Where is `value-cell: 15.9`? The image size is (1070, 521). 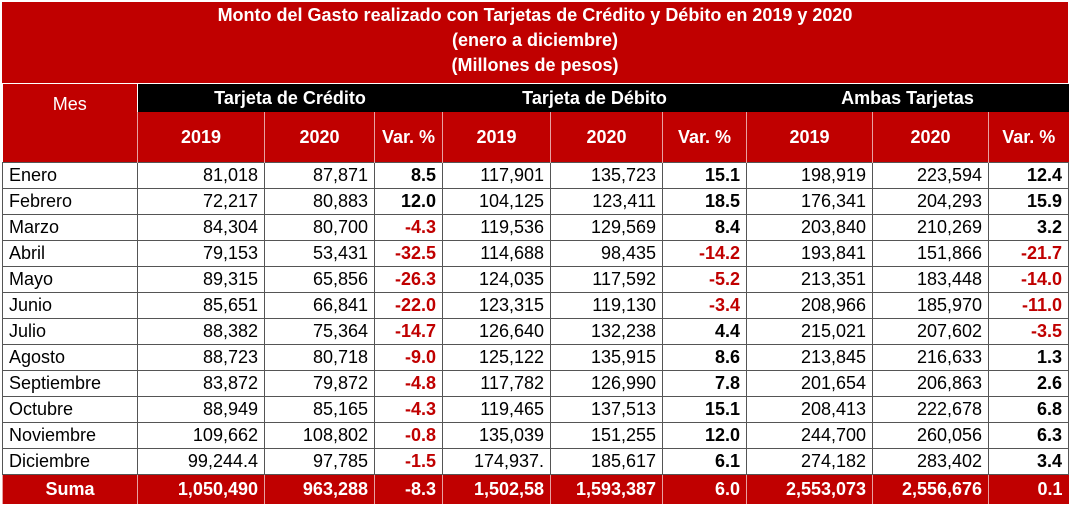
value-cell: 15.9 is located at coordinates (1029, 201).